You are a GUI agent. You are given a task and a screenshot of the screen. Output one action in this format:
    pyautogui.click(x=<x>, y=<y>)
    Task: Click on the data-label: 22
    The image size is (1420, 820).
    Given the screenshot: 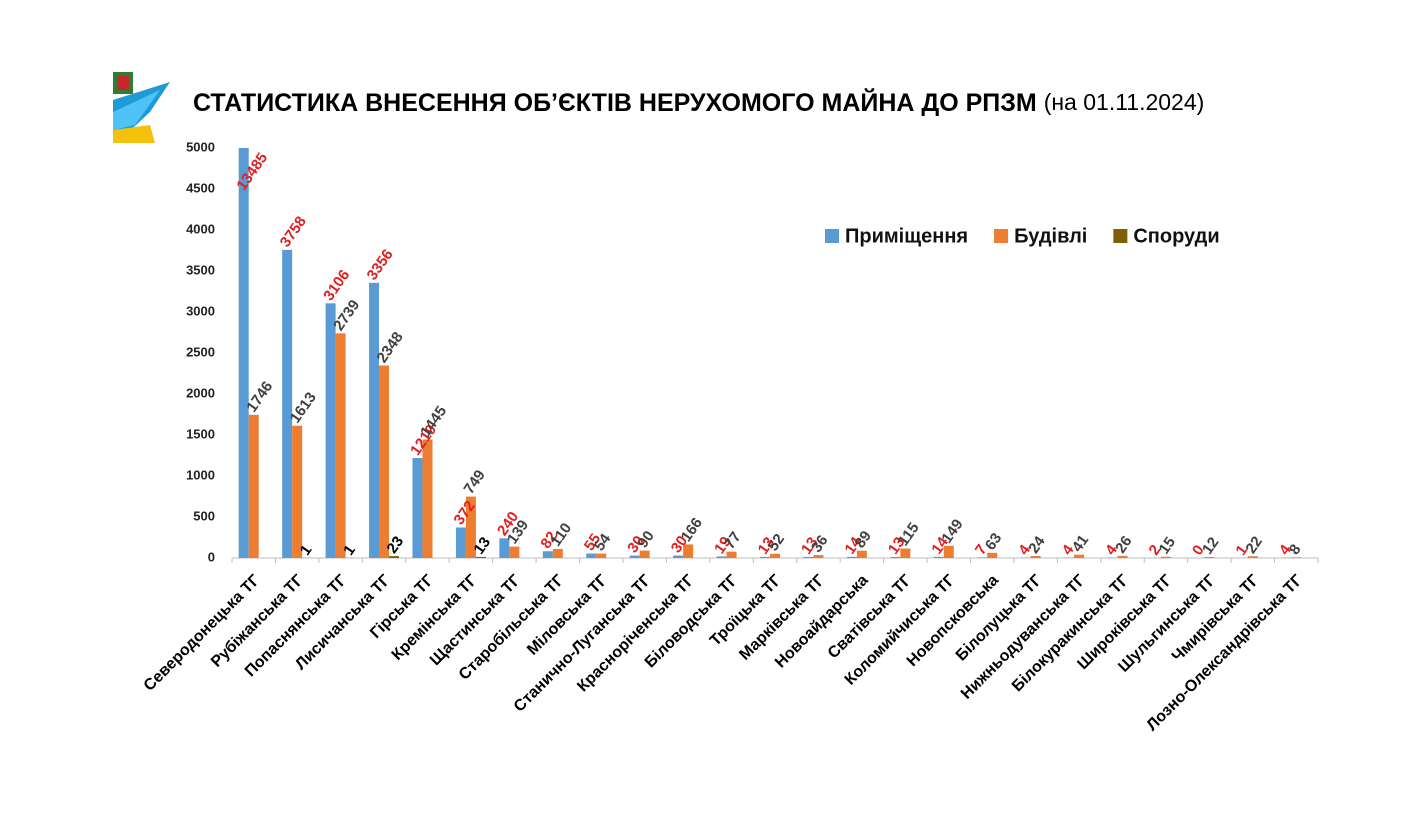 What is the action you would take?
    pyautogui.click(x=1253, y=544)
    